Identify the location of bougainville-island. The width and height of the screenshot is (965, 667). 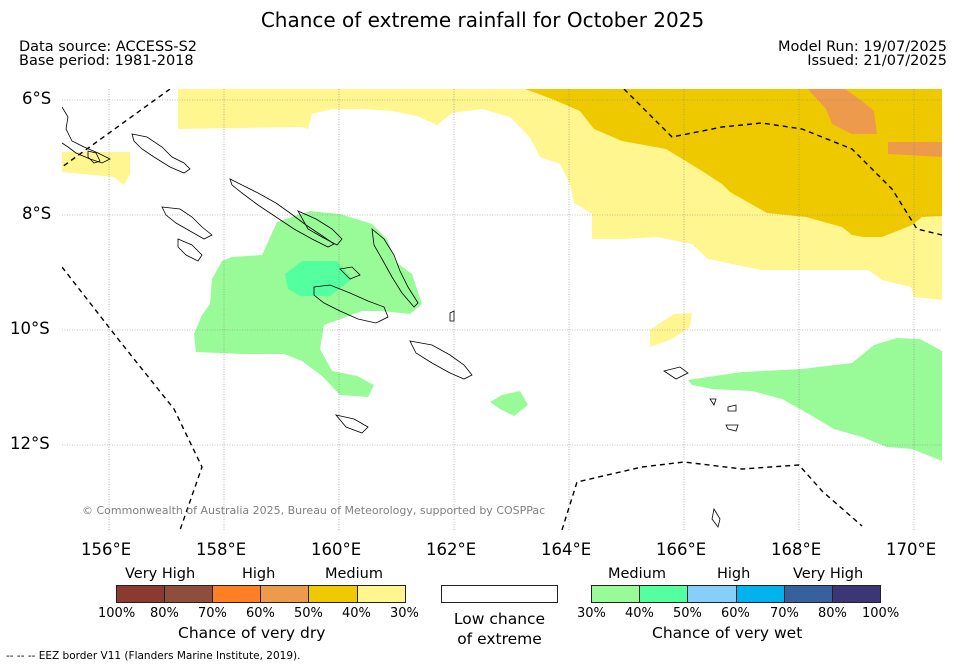
(161, 153).